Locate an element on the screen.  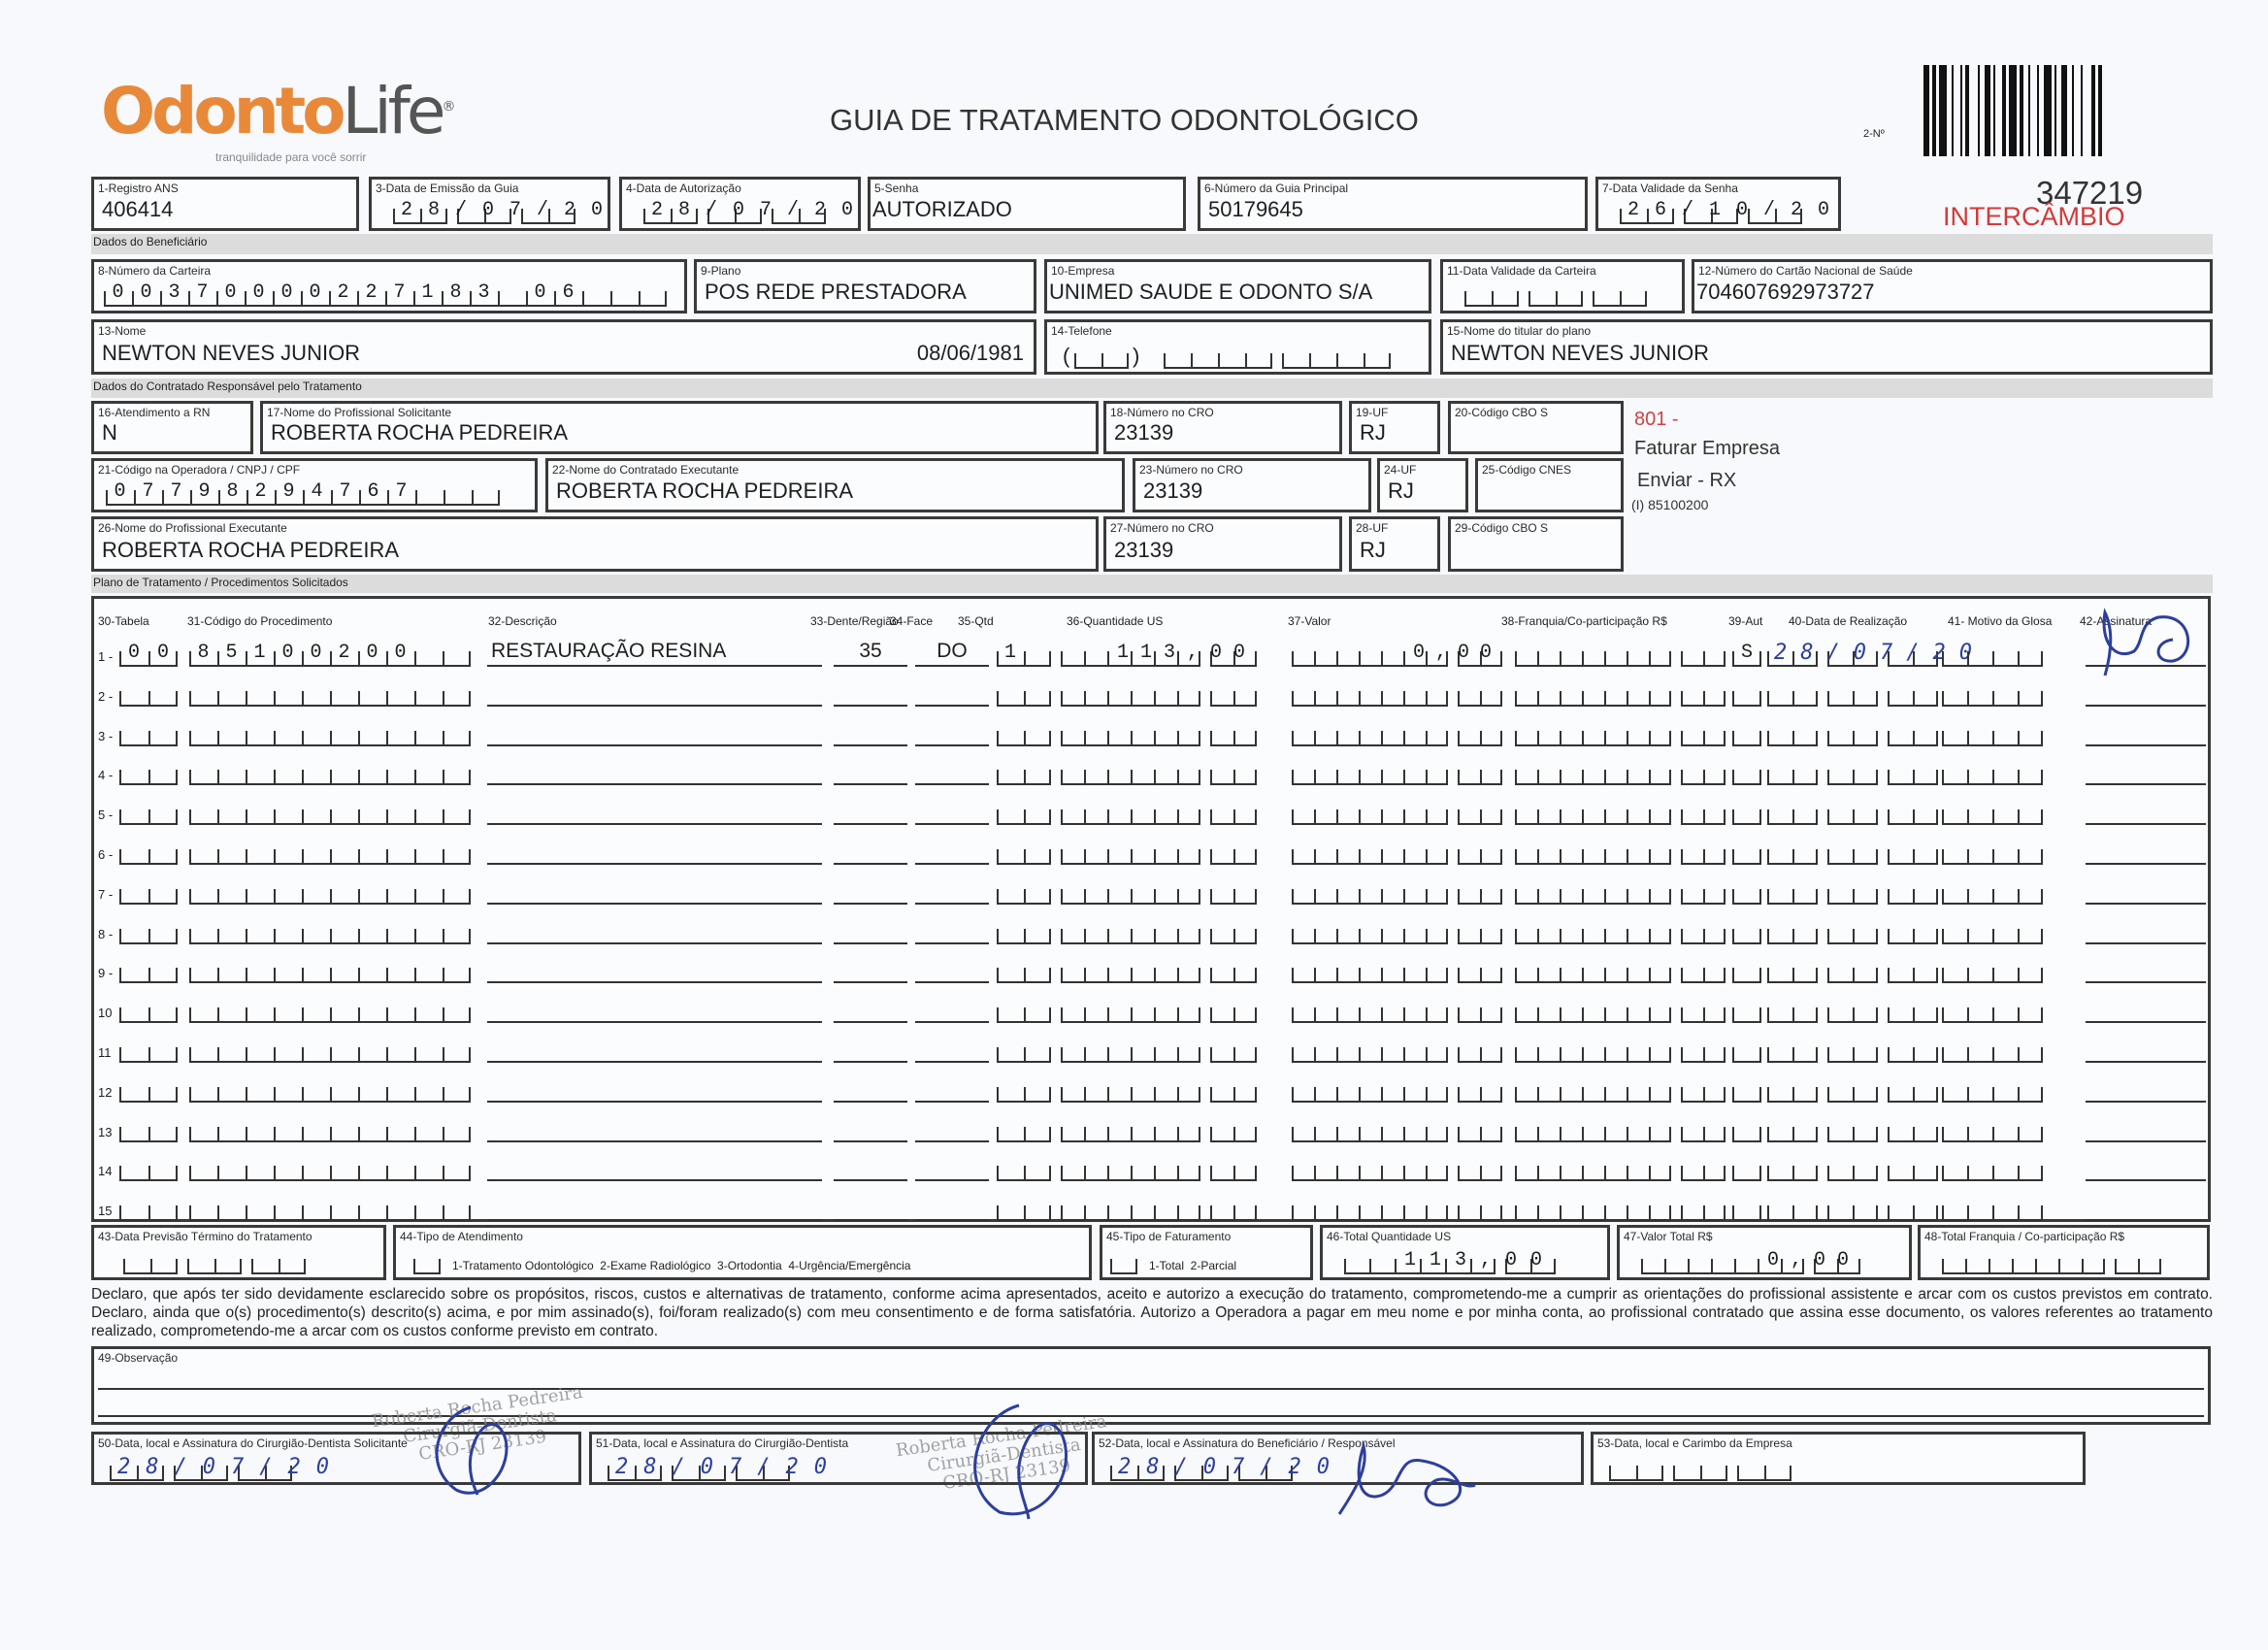
aut-field: S is located at coordinates (1746, 654).